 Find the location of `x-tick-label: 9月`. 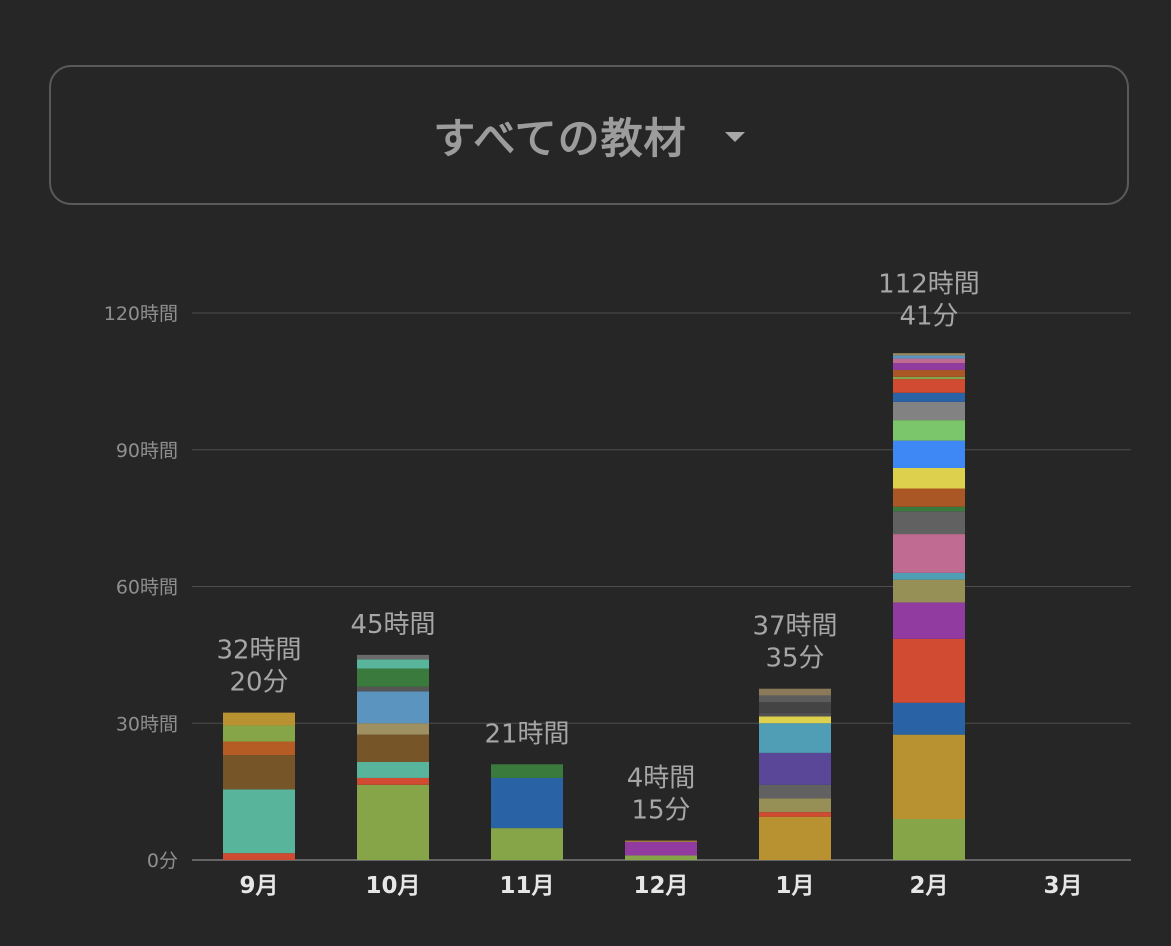

x-tick-label: 9月 is located at coordinates (258, 886).